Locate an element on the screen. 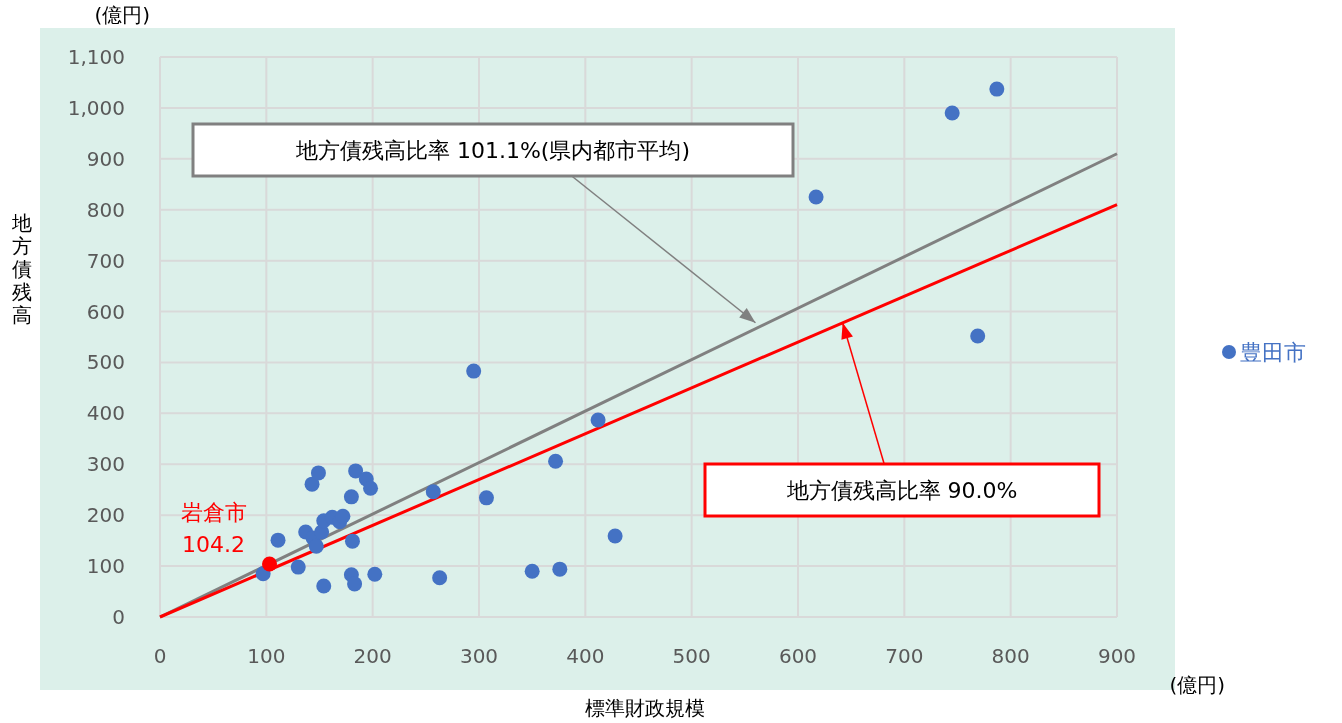  x-tick-label: 100 is located at coordinates (266, 656).